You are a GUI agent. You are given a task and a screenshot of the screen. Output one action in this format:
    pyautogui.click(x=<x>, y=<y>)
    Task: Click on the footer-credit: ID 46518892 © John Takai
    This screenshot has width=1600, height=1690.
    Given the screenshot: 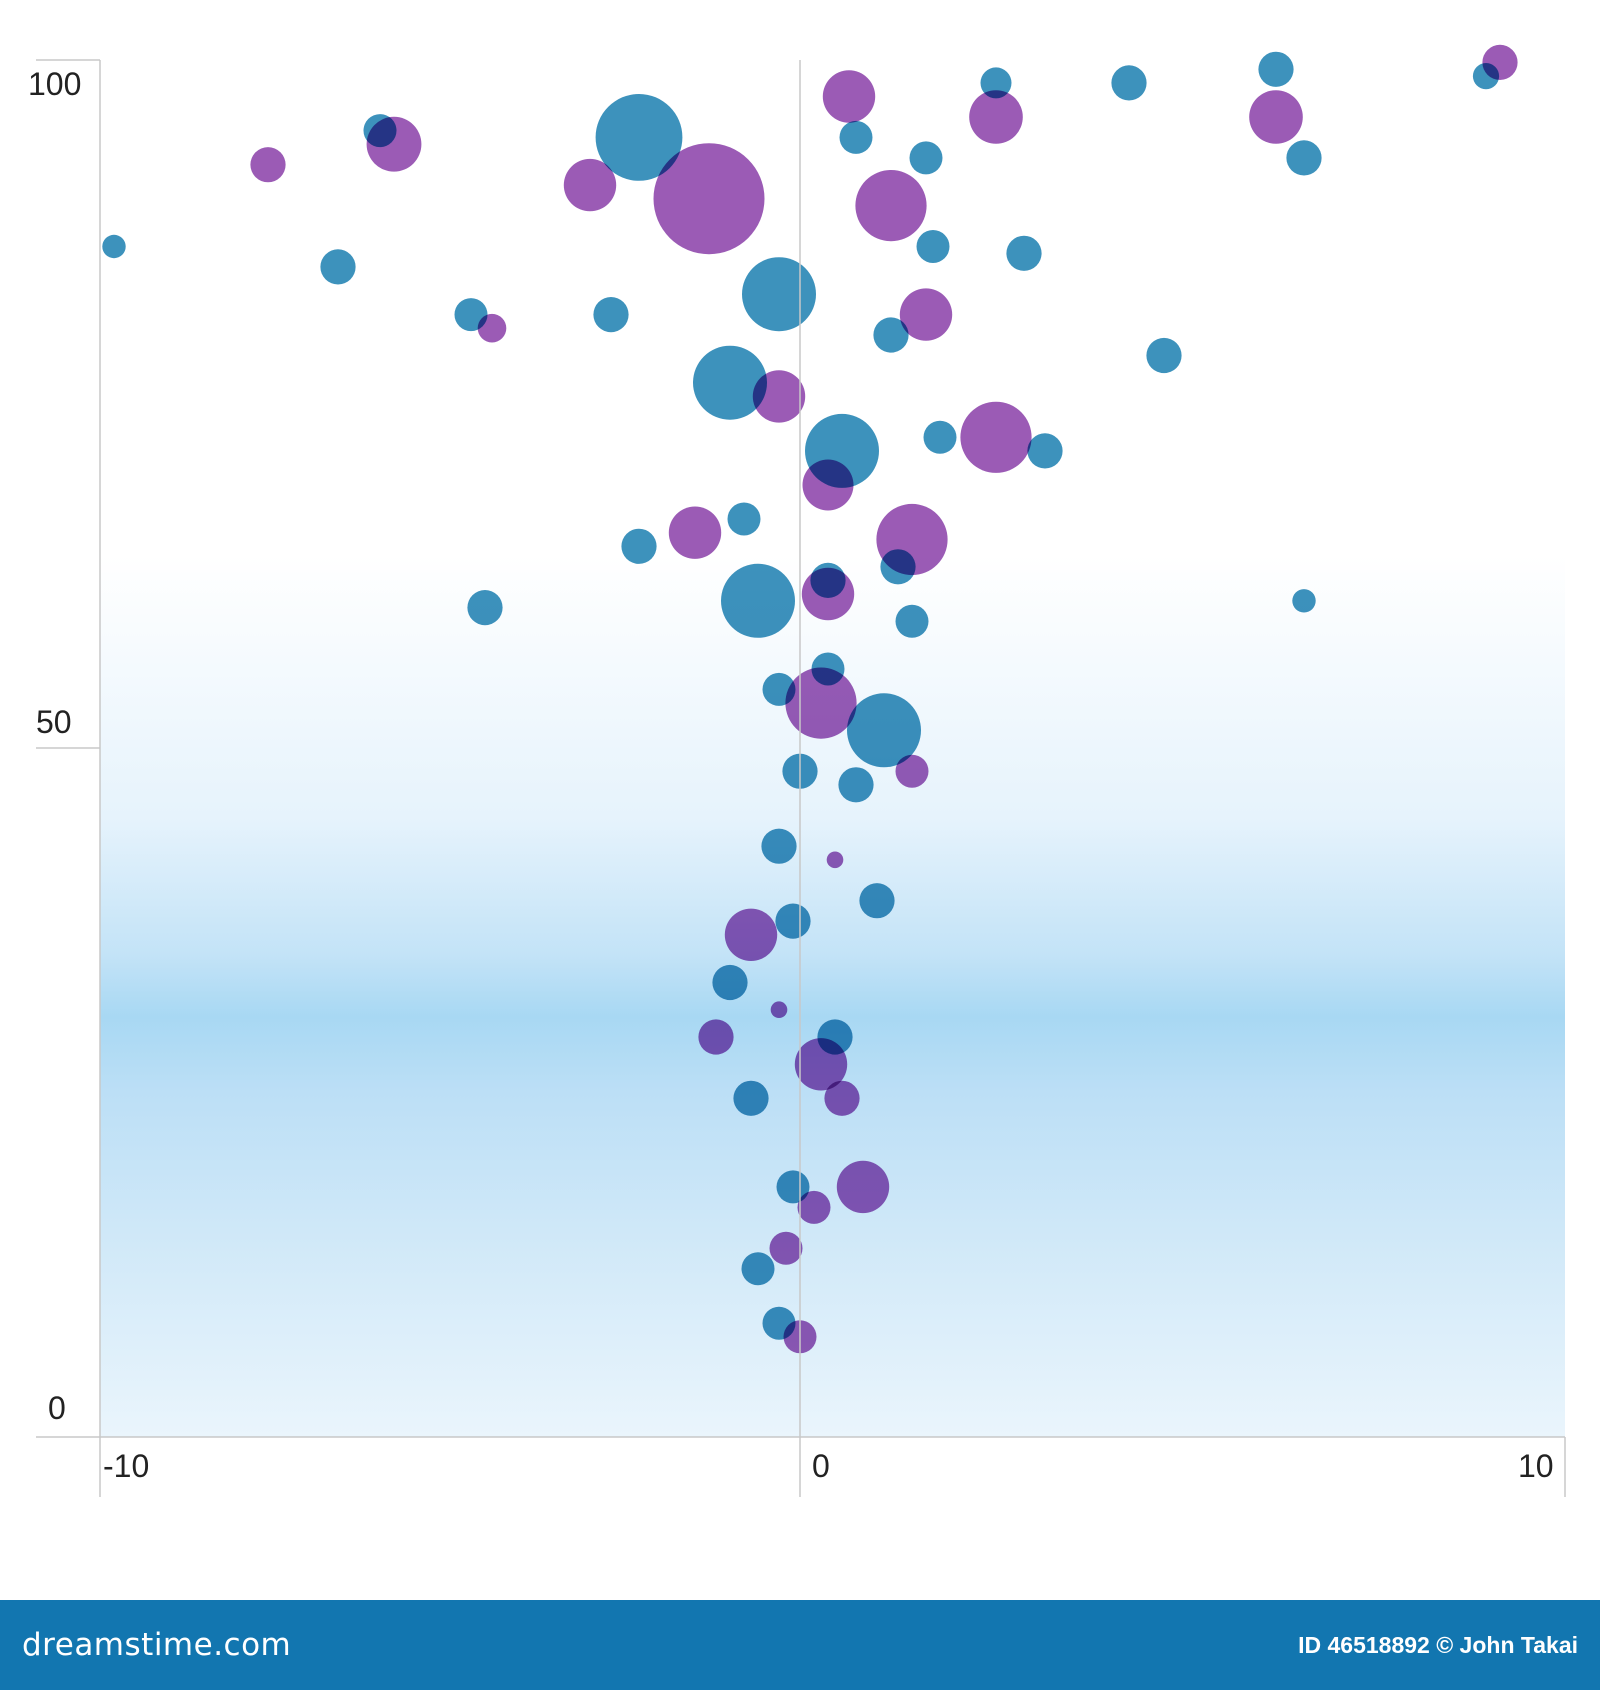 What is the action you would take?
    pyautogui.click(x=1438, y=1644)
    